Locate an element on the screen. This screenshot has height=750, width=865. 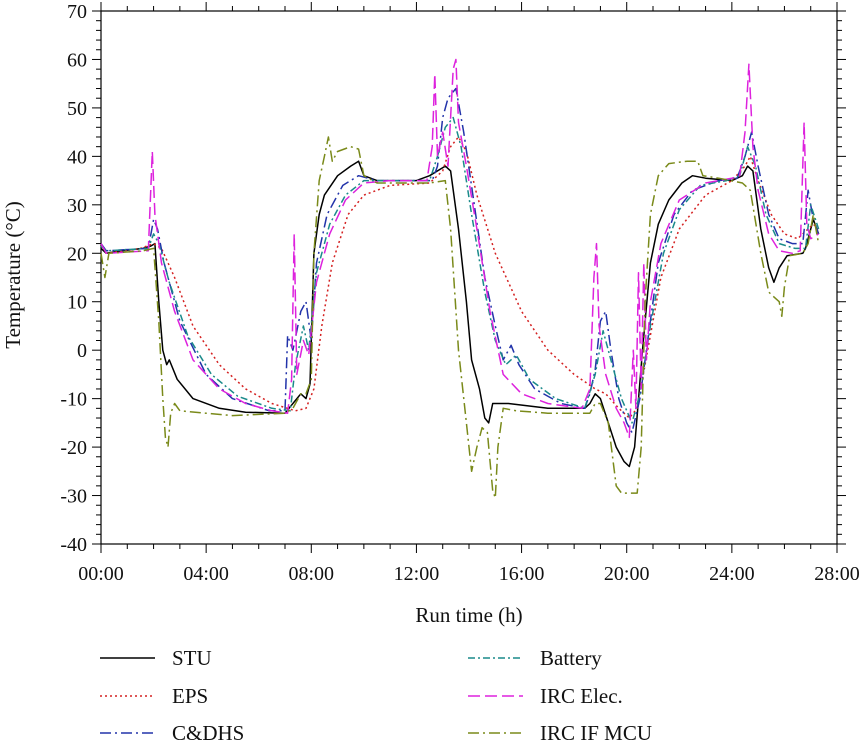
x-tick-label: 04:00 is located at coordinates (206, 574).